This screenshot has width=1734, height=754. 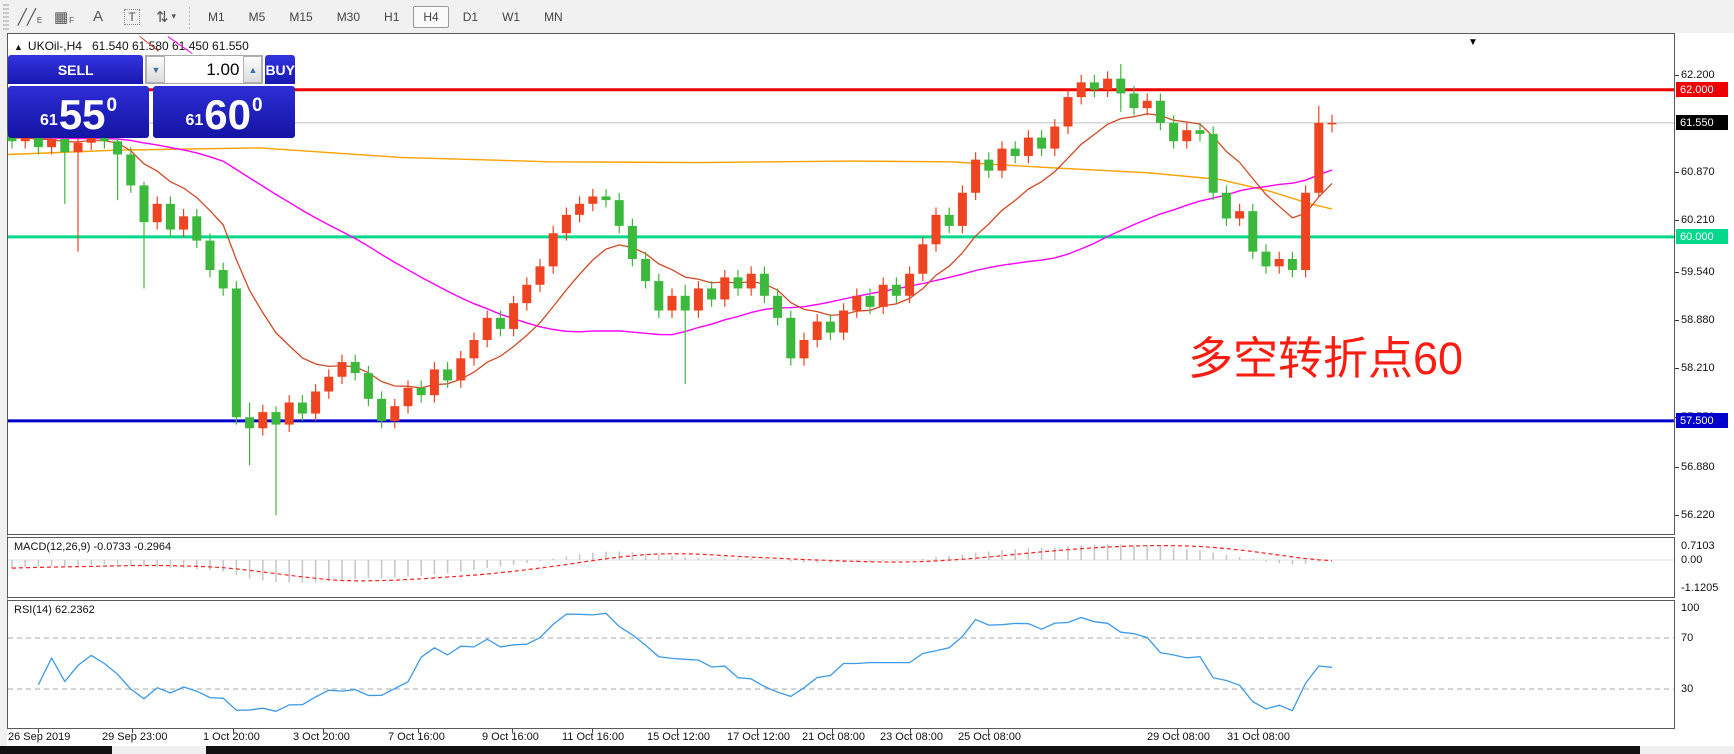 What do you see at coordinates (1702, 90) in the screenshot?
I see `price-badge-62.000: 62.000` at bounding box center [1702, 90].